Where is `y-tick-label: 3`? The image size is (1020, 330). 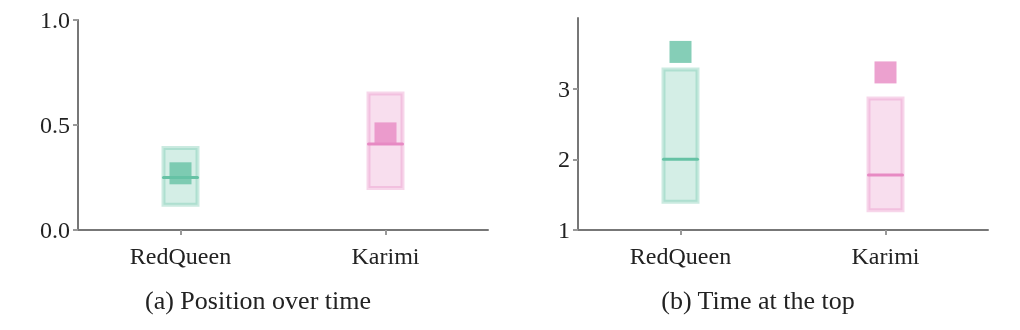 y-tick-label: 3 is located at coordinates (564, 88).